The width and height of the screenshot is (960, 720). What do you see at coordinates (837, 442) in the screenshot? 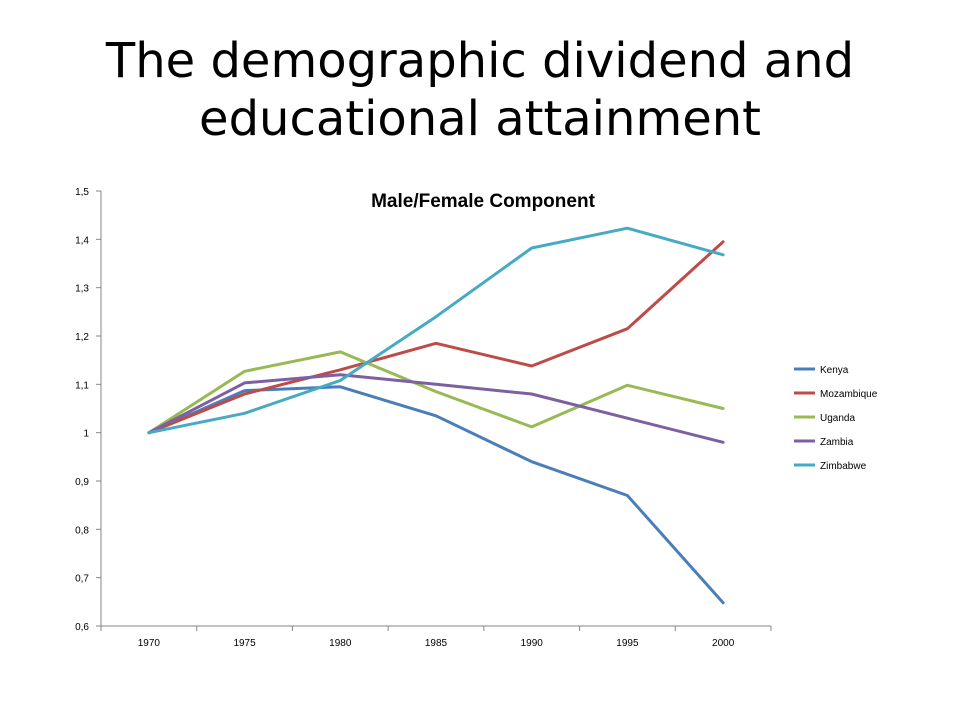
I see `legend-label-zambia: Zambia` at bounding box center [837, 442].